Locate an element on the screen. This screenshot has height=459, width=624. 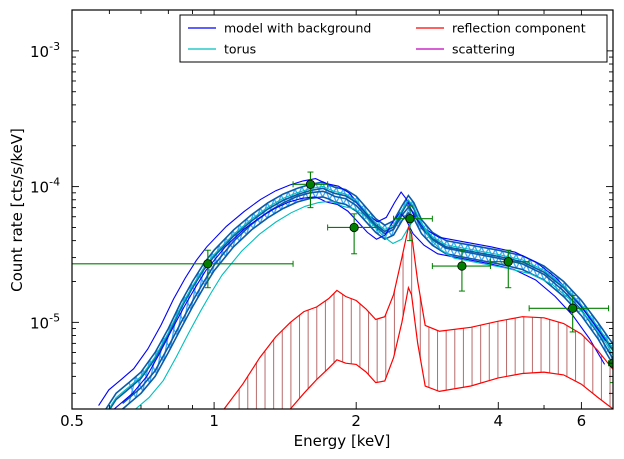
y-tick-exponent: -5 is located at coordinates (54, 317).